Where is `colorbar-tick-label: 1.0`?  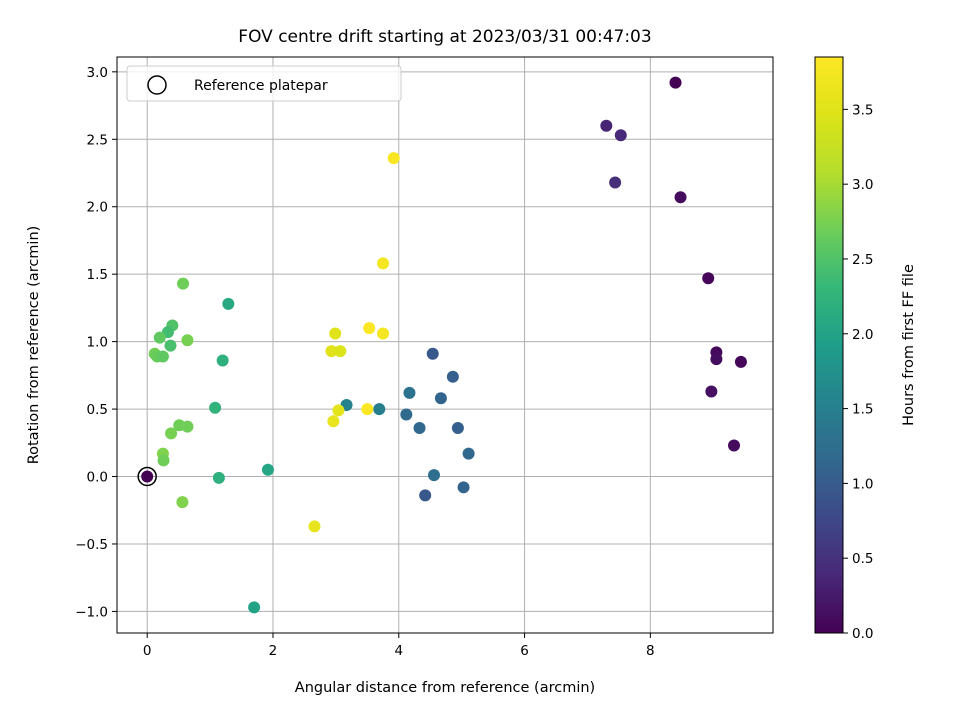 colorbar-tick-label: 1.0 is located at coordinates (862, 484).